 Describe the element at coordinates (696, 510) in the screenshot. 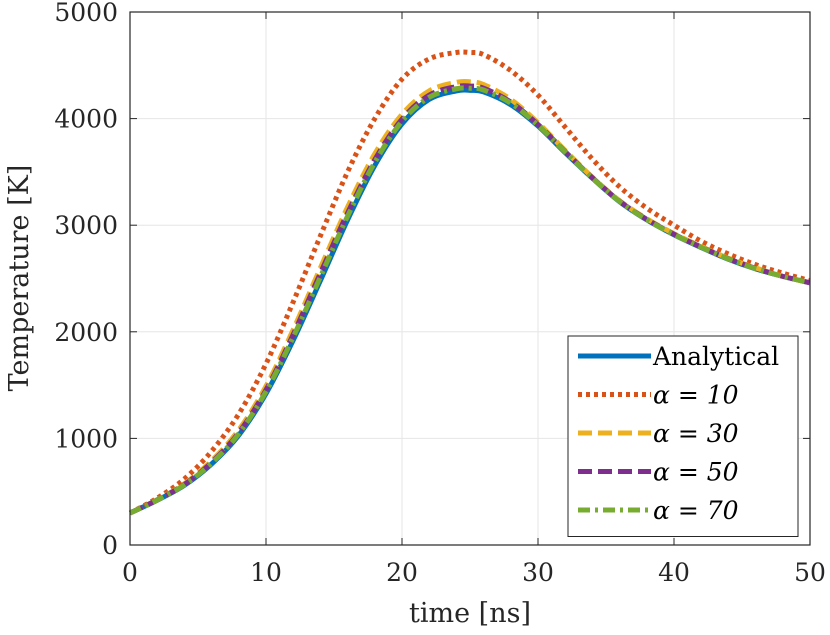

I see `legend-label-4: α = 70` at that location.